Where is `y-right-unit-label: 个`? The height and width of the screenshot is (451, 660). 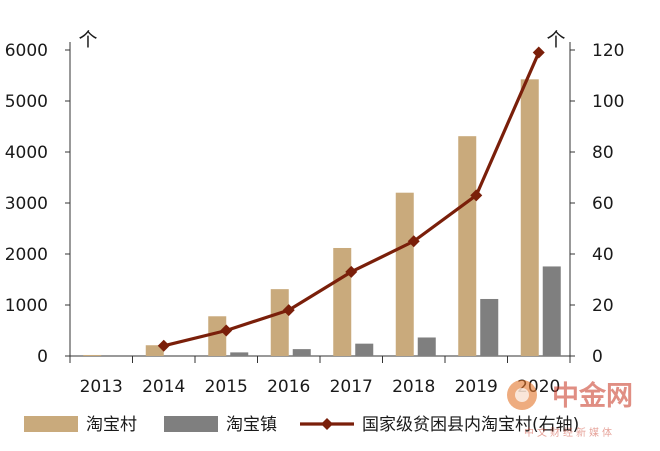 y-right-unit-label: 个 is located at coordinates (555, 40).